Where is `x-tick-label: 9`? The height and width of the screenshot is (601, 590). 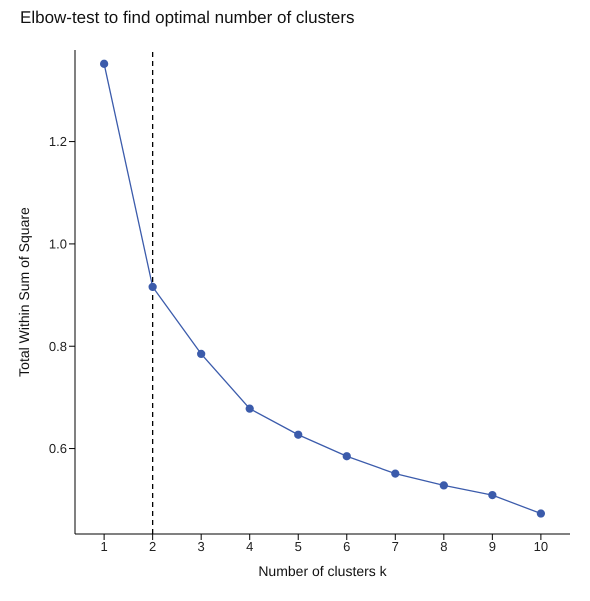 x-tick-label: 9 is located at coordinates (492, 546).